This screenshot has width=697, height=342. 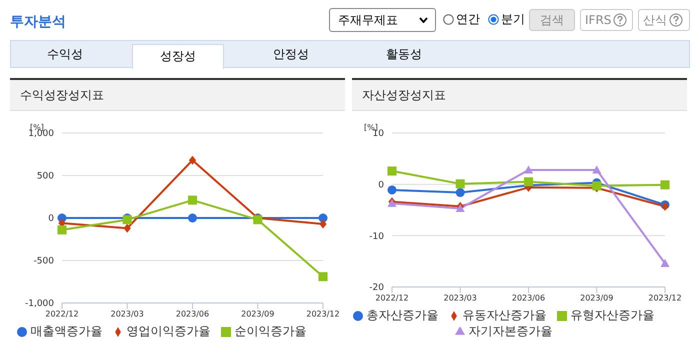 What do you see at coordinates (513, 19) in the screenshot?
I see `text: 분기` at bounding box center [513, 19].